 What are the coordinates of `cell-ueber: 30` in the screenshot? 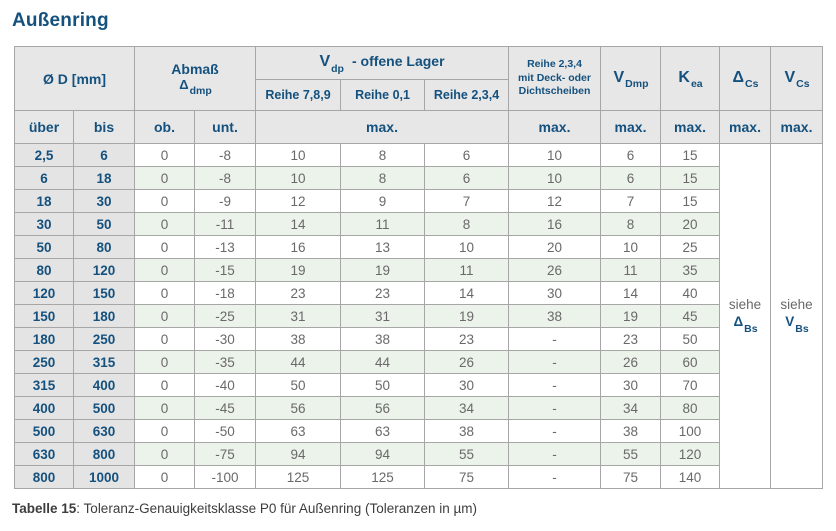 It's located at (44, 224).